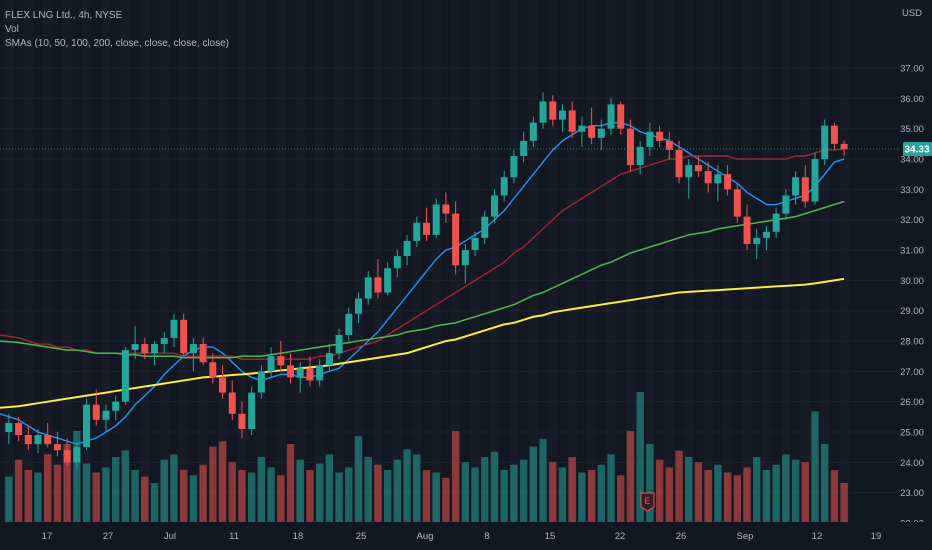 Image resolution: width=932 pixels, height=550 pixels. Describe the element at coordinates (912, 463) in the screenshot. I see `price-tick-label: 24.00` at that location.